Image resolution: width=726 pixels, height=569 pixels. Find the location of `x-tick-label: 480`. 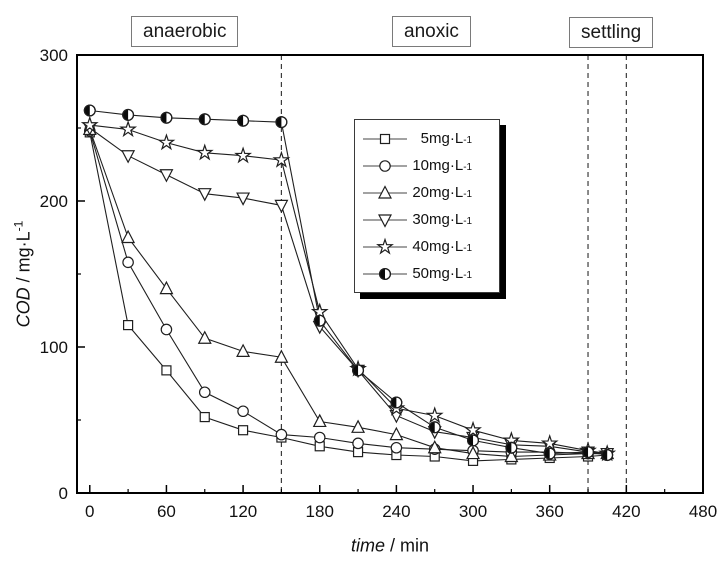

x-tick-label: 480 is located at coordinates (703, 511).